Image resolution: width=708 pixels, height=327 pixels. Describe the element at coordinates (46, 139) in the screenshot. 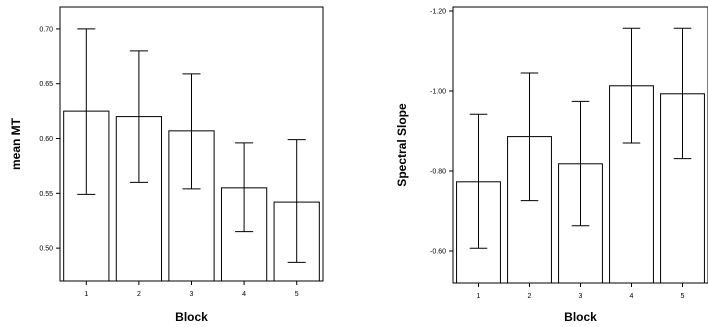

I see `y-tick-label: 0.60` at that location.